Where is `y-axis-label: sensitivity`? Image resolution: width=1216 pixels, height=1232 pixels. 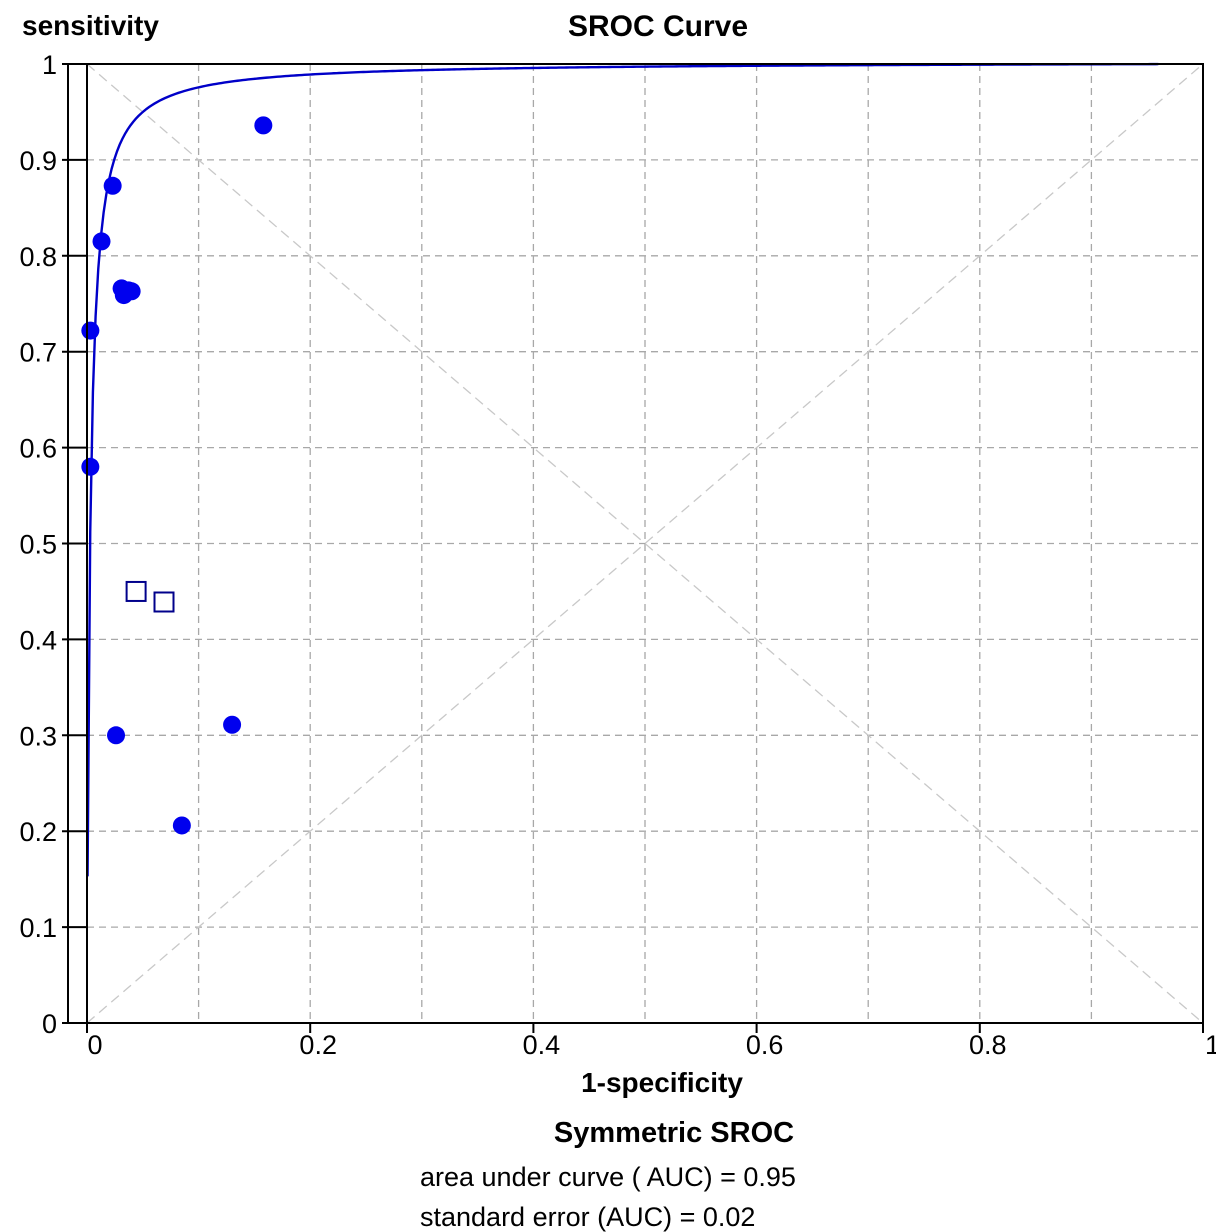
y-axis-label: sensitivity is located at coordinates (90, 25).